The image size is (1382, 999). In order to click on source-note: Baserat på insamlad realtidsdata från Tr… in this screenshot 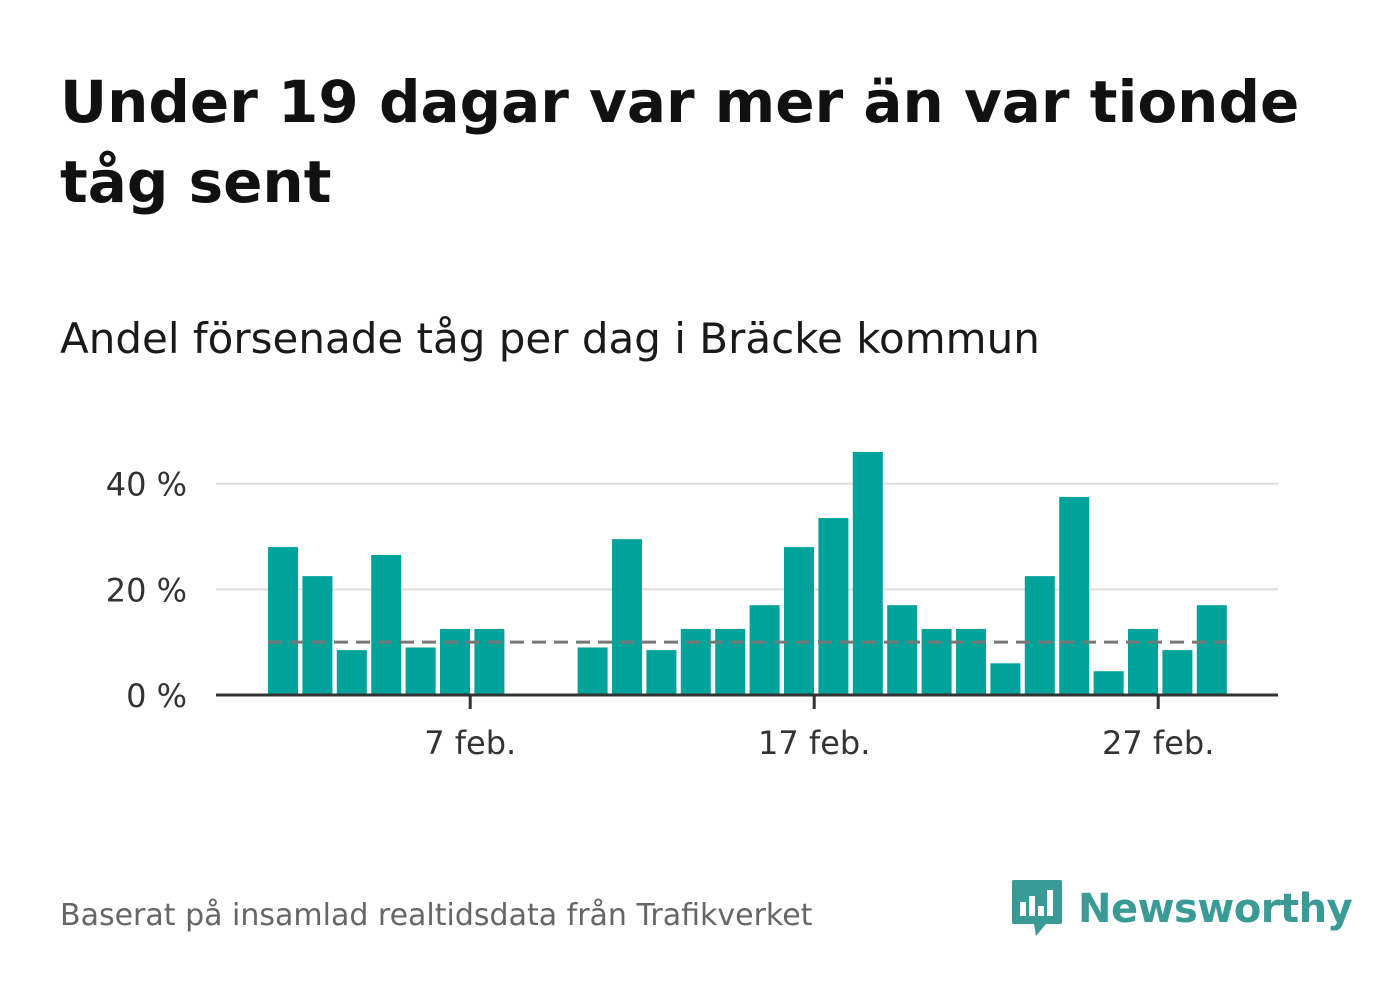, I will do `click(436, 915)`.